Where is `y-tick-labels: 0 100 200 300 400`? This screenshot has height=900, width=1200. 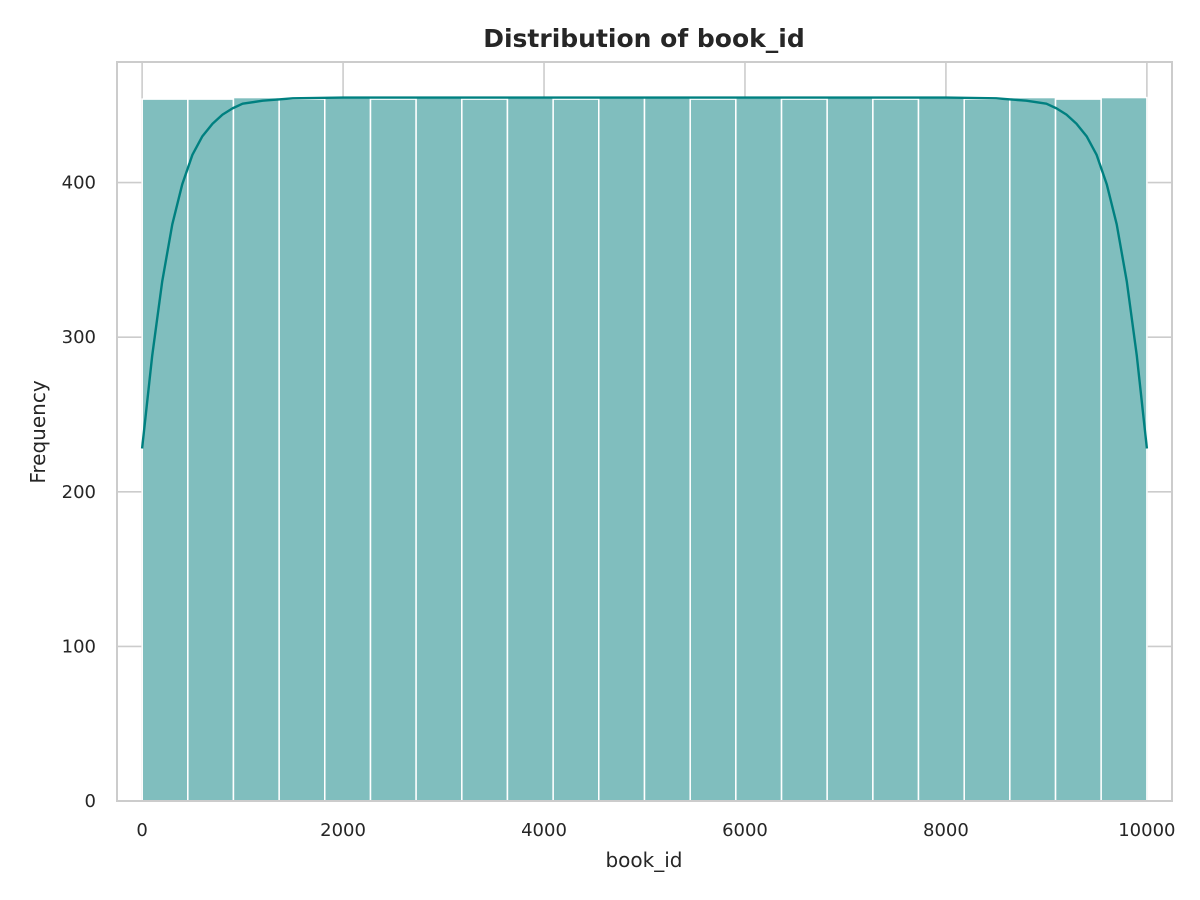
y-tick-labels: 0 100 200 300 400 is located at coordinates (79, 492).